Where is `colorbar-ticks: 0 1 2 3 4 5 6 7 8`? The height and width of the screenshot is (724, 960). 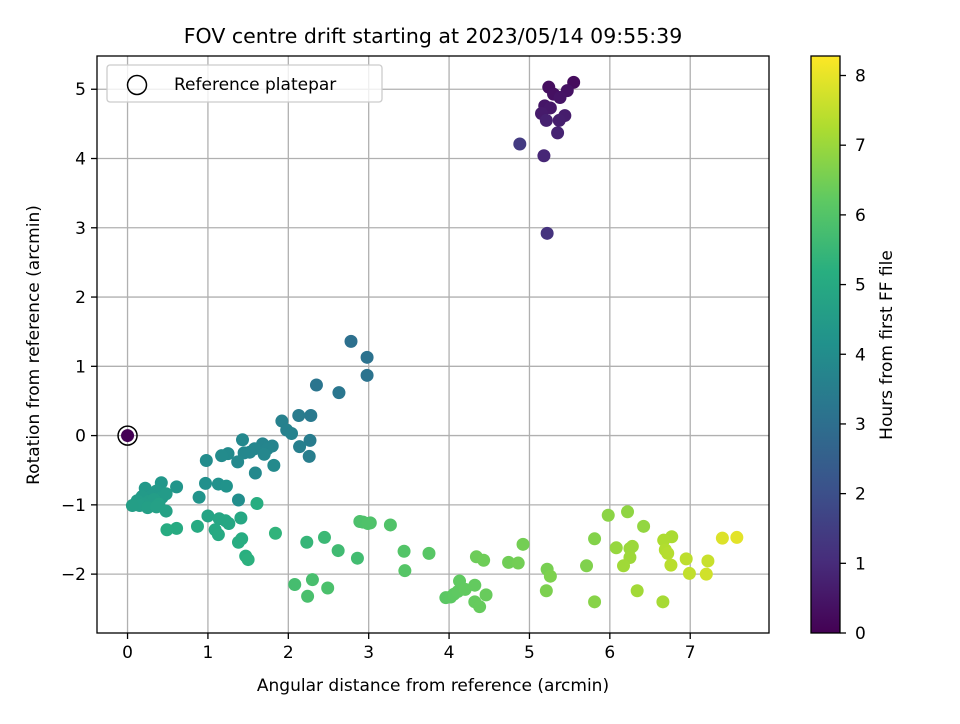
colorbar-ticks: 0 1 2 3 4 5 6 7 8 is located at coordinates (853, 355).